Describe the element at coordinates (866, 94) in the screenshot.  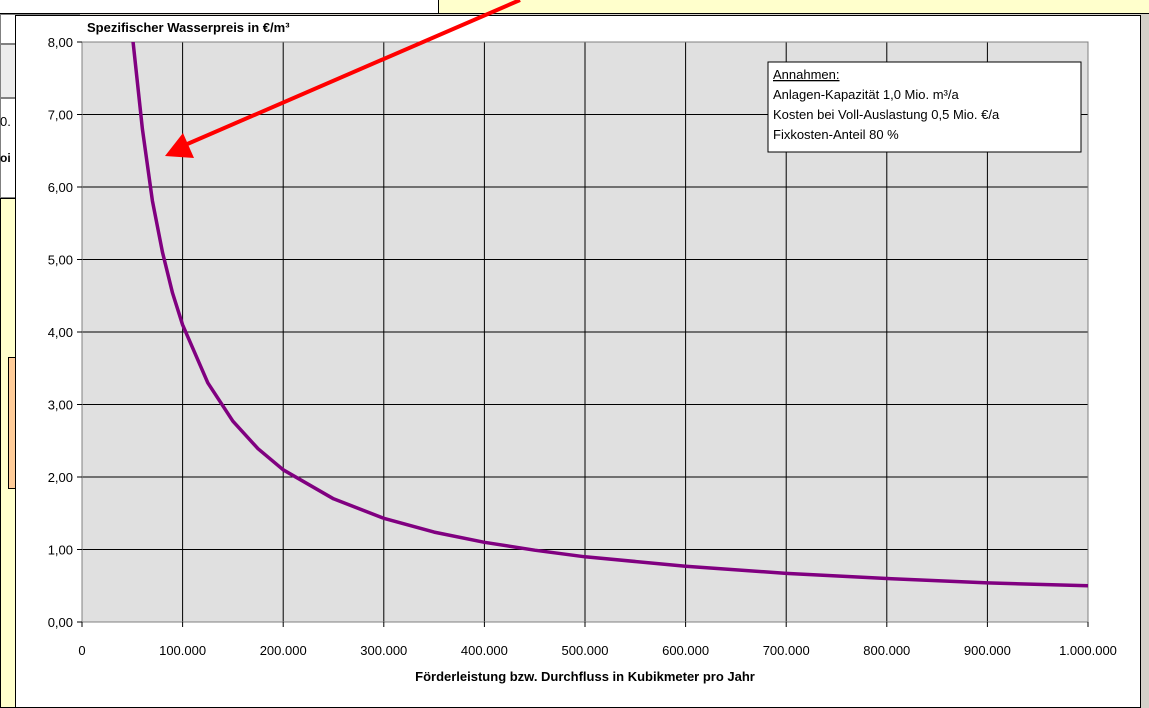
I see `assumptions-line: Anlagen-Kapazität 1,0 Mio. m³/a` at that location.